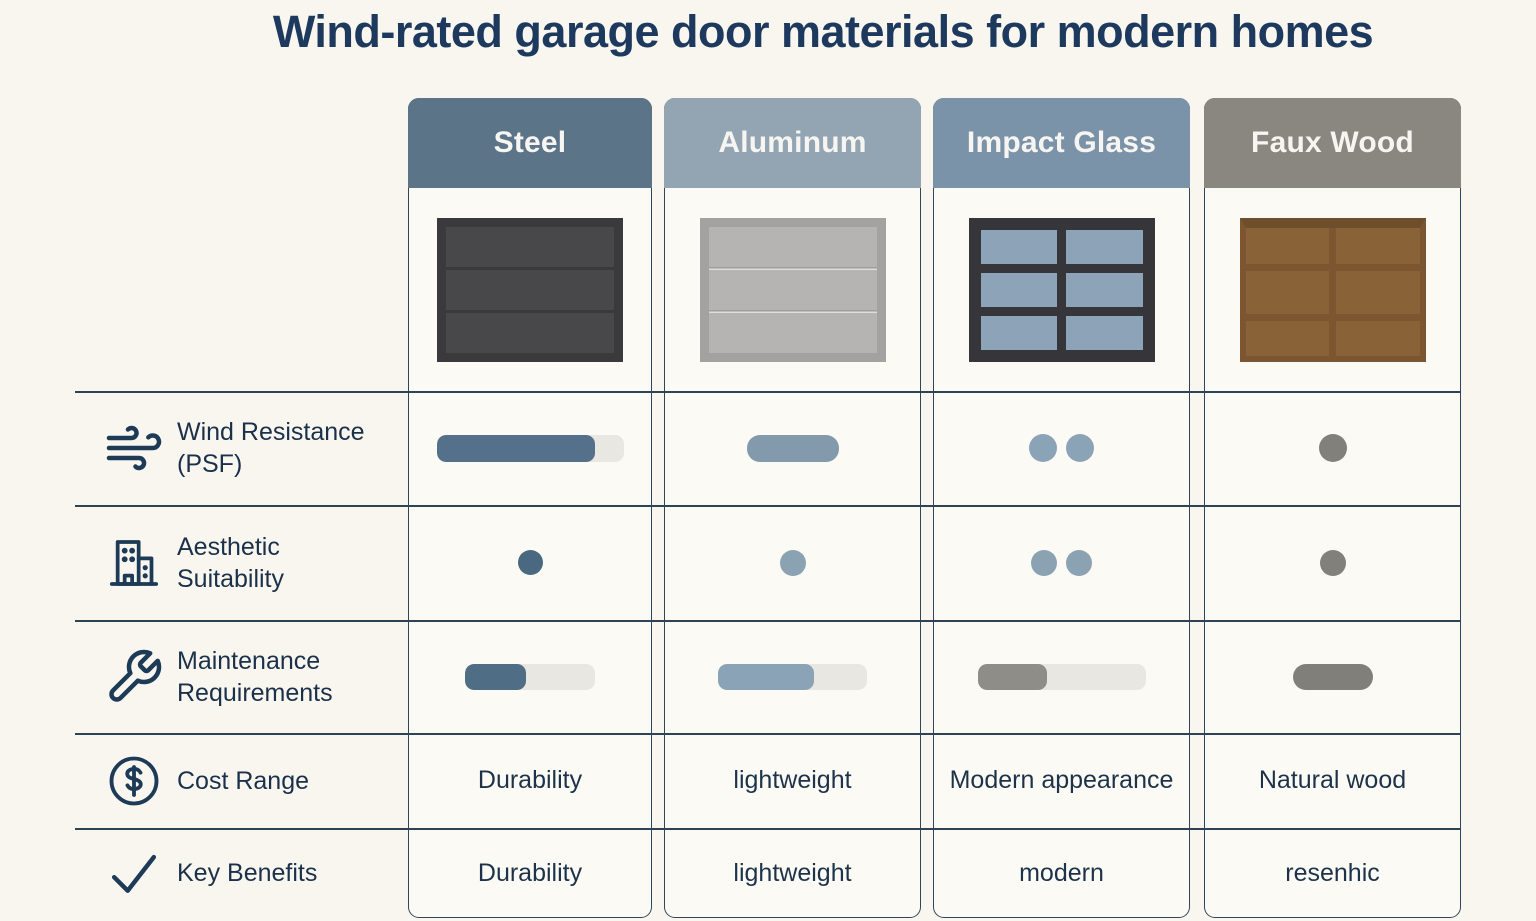 The height and width of the screenshot is (921, 1536). I want to click on dollar-icon, so click(134, 781).